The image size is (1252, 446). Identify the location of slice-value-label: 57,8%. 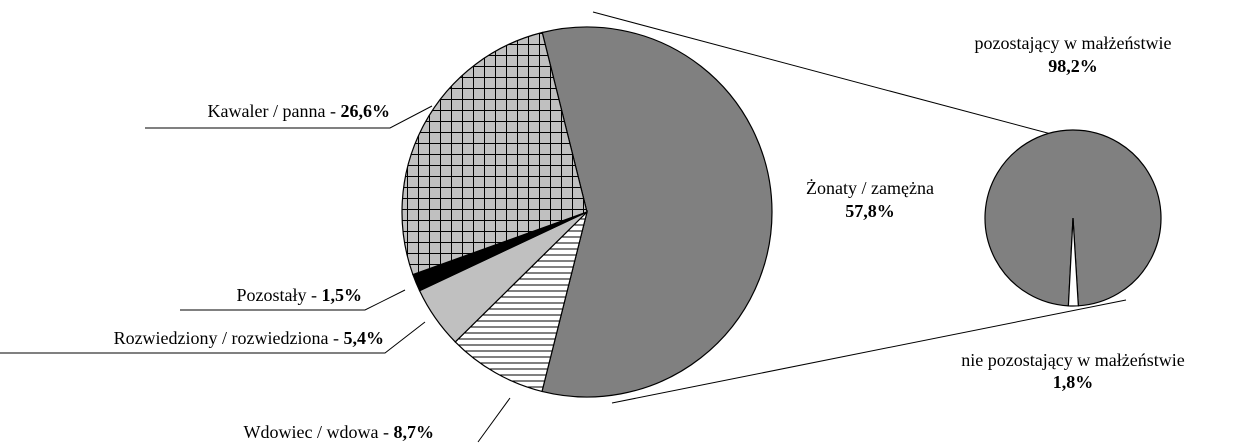
(870, 211).